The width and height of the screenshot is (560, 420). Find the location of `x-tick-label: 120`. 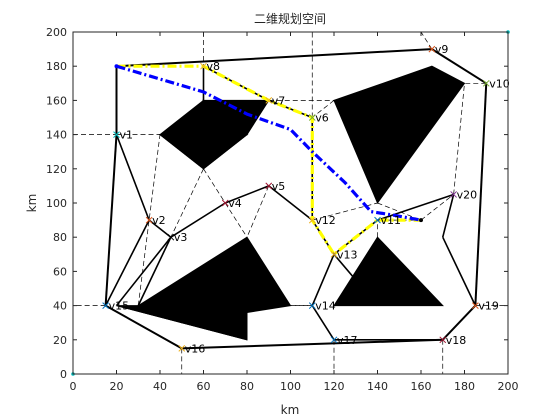

x-tick-label: 120 is located at coordinates (334, 386).